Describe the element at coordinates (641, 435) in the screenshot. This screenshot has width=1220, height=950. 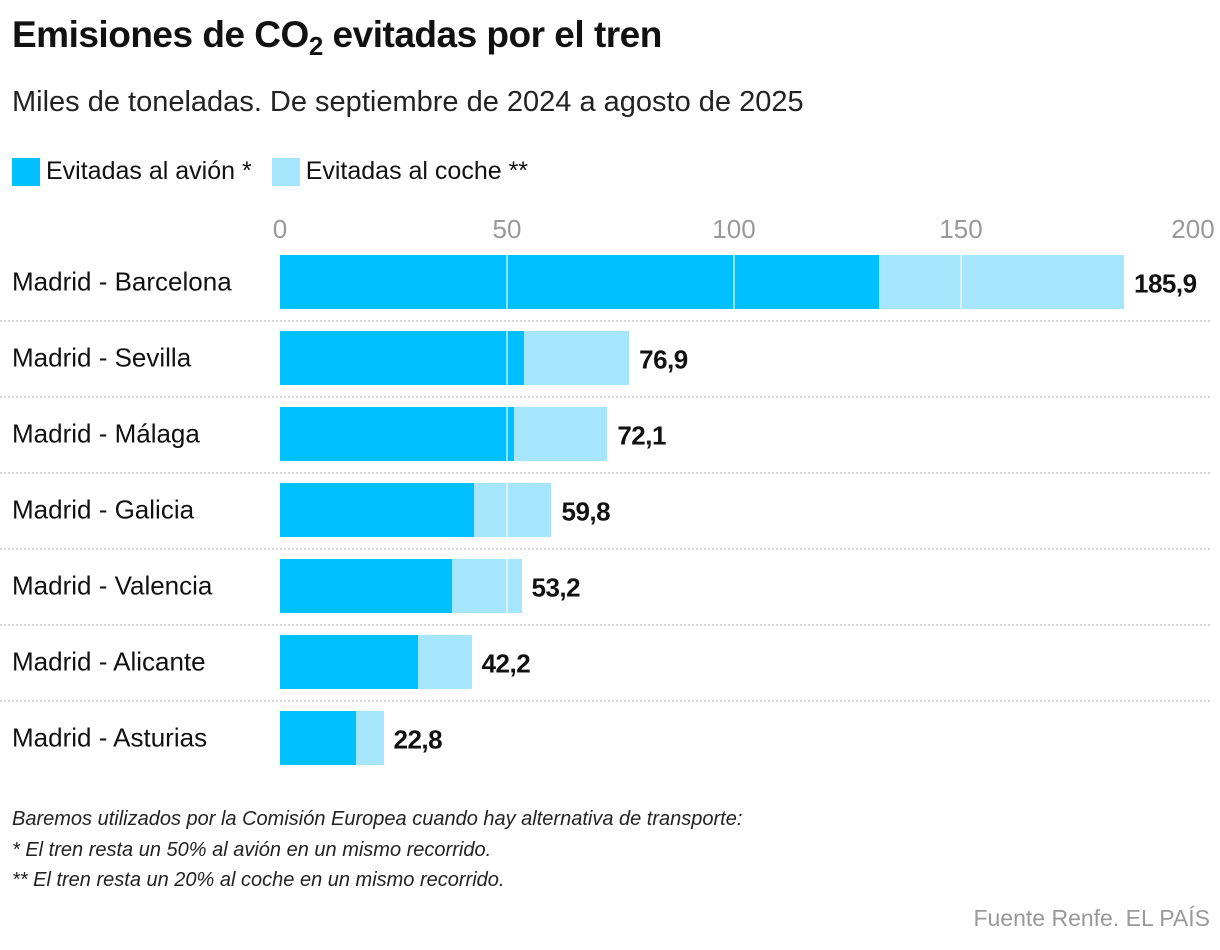
I see `total-label: 72,1` at that location.